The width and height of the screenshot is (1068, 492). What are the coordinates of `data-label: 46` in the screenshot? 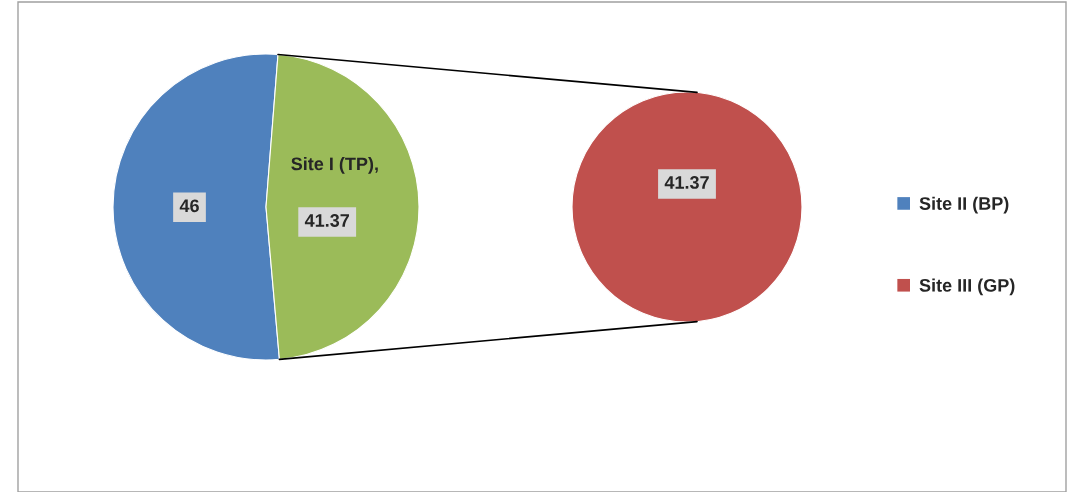 It's located at (189, 206).